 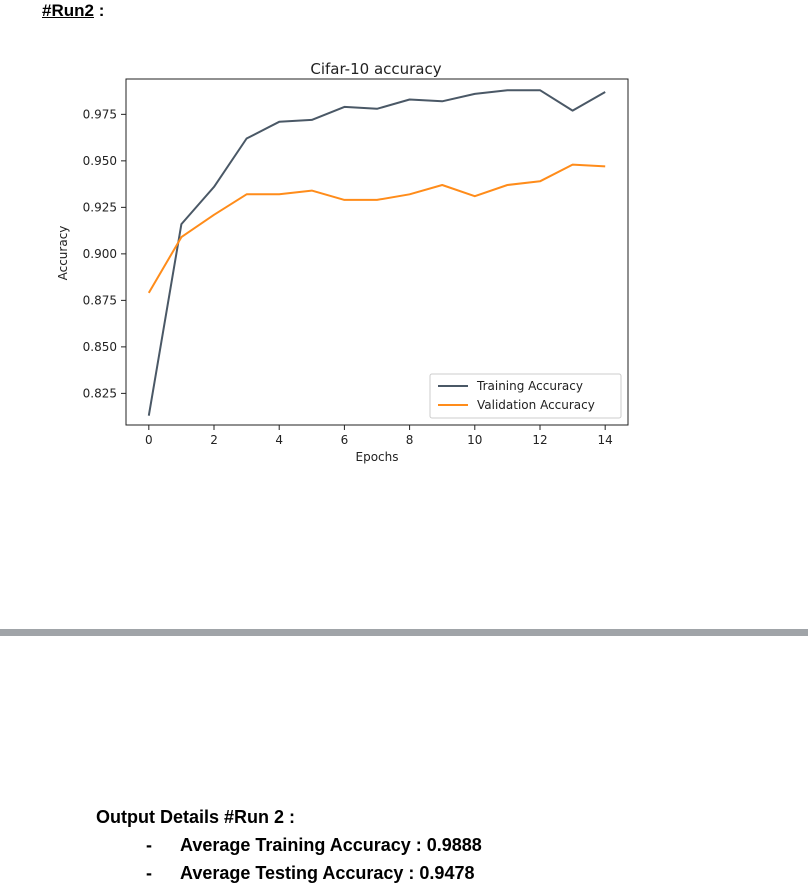 I want to click on legend-label-validation: Validation Accuracy, so click(x=536, y=405).